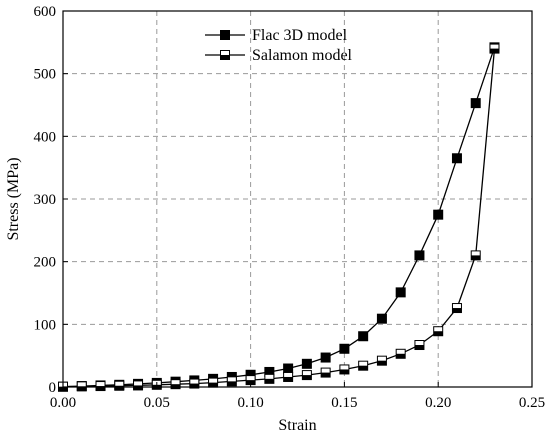  What do you see at coordinates (279, 45) in the screenshot?
I see `legend: Flac 3D model Salamon model` at bounding box center [279, 45].